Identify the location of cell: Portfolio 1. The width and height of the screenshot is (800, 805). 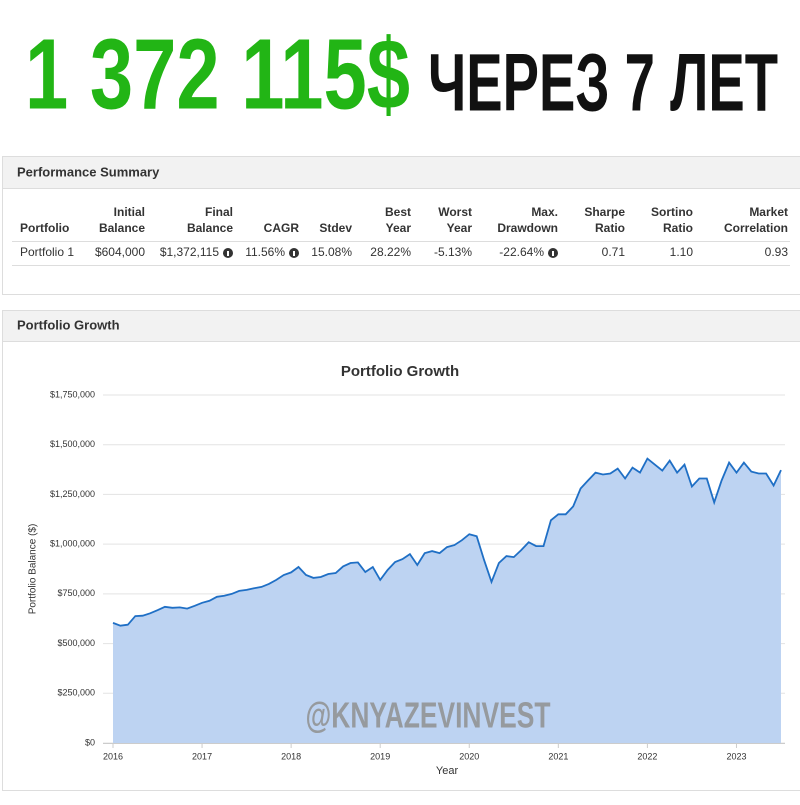
(47, 252).